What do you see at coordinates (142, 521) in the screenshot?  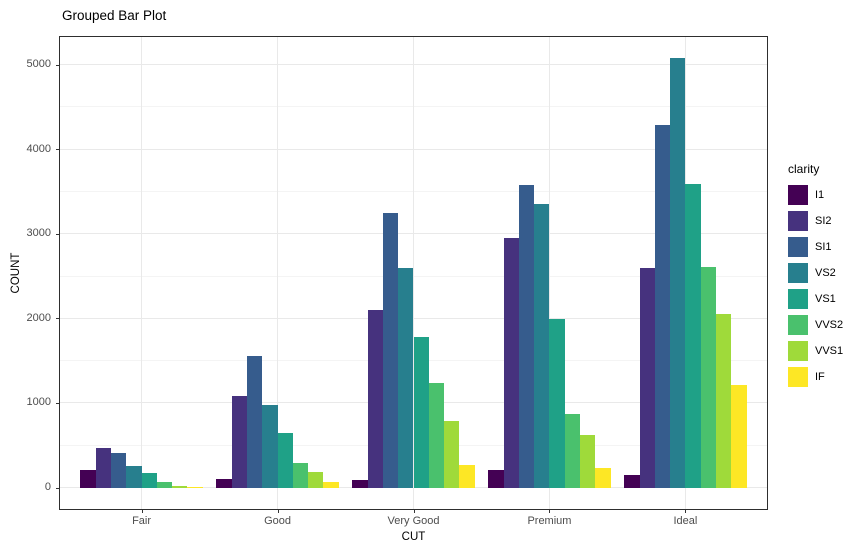 I see `x-tick-label: Fair` at bounding box center [142, 521].